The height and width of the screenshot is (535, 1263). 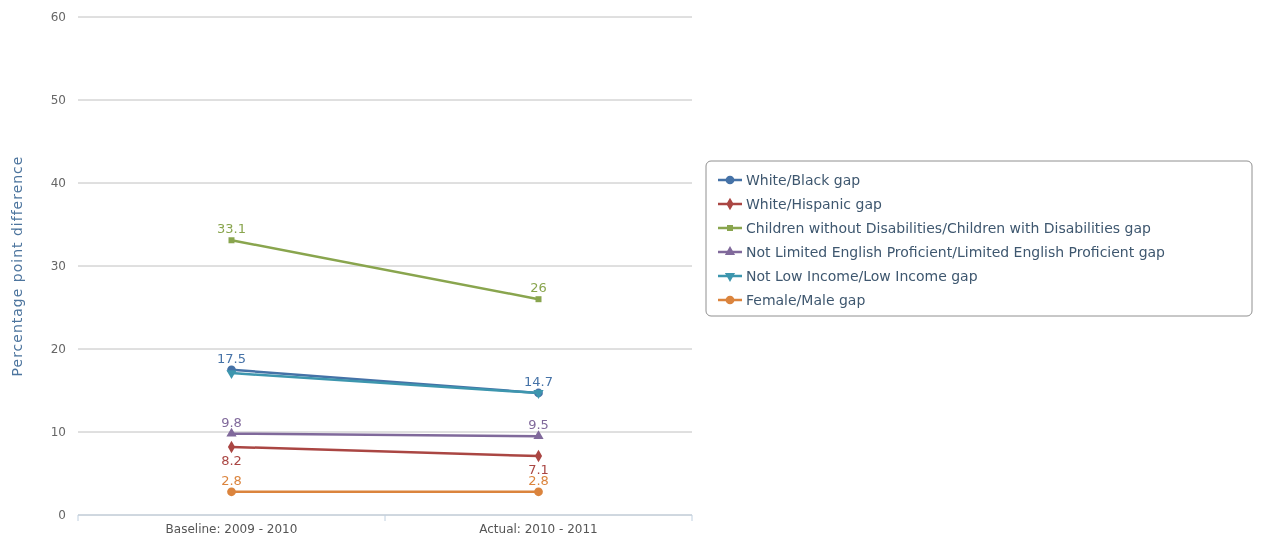 I want to click on data-label: 17.5, so click(x=231, y=358).